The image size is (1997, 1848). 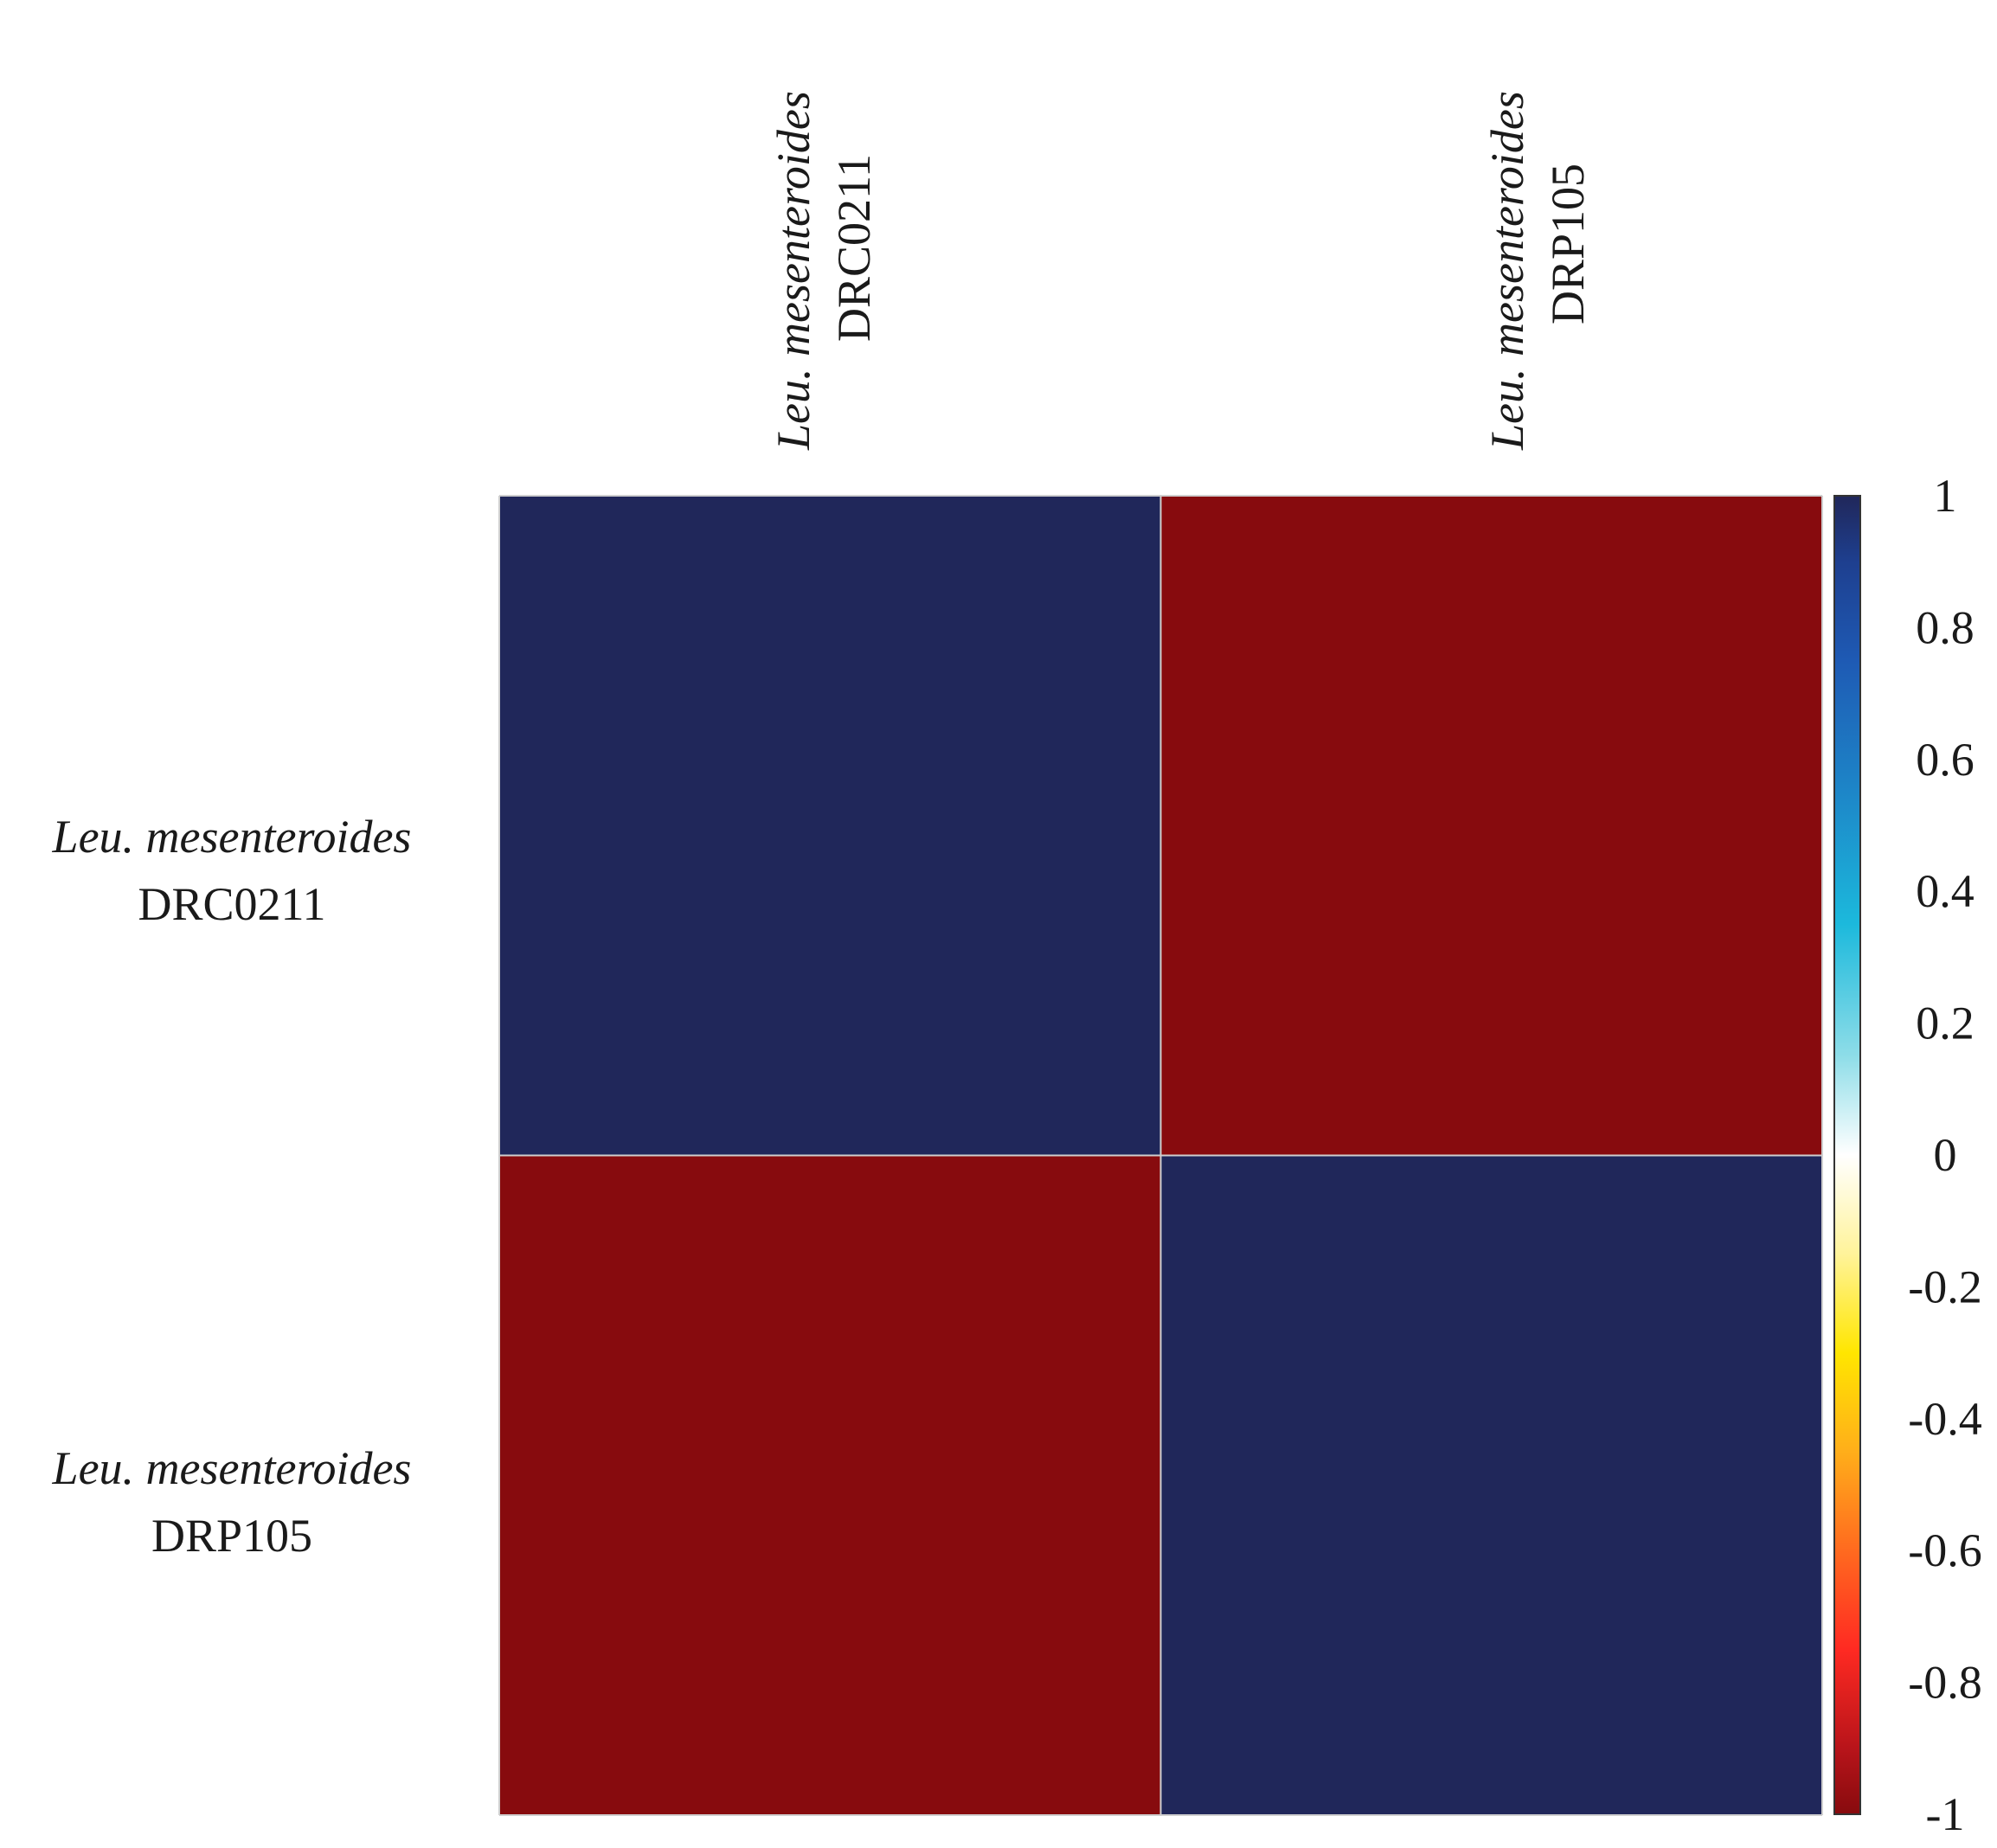 I want to click on column-label-2-strain: DRP105, so click(x=1568, y=244).